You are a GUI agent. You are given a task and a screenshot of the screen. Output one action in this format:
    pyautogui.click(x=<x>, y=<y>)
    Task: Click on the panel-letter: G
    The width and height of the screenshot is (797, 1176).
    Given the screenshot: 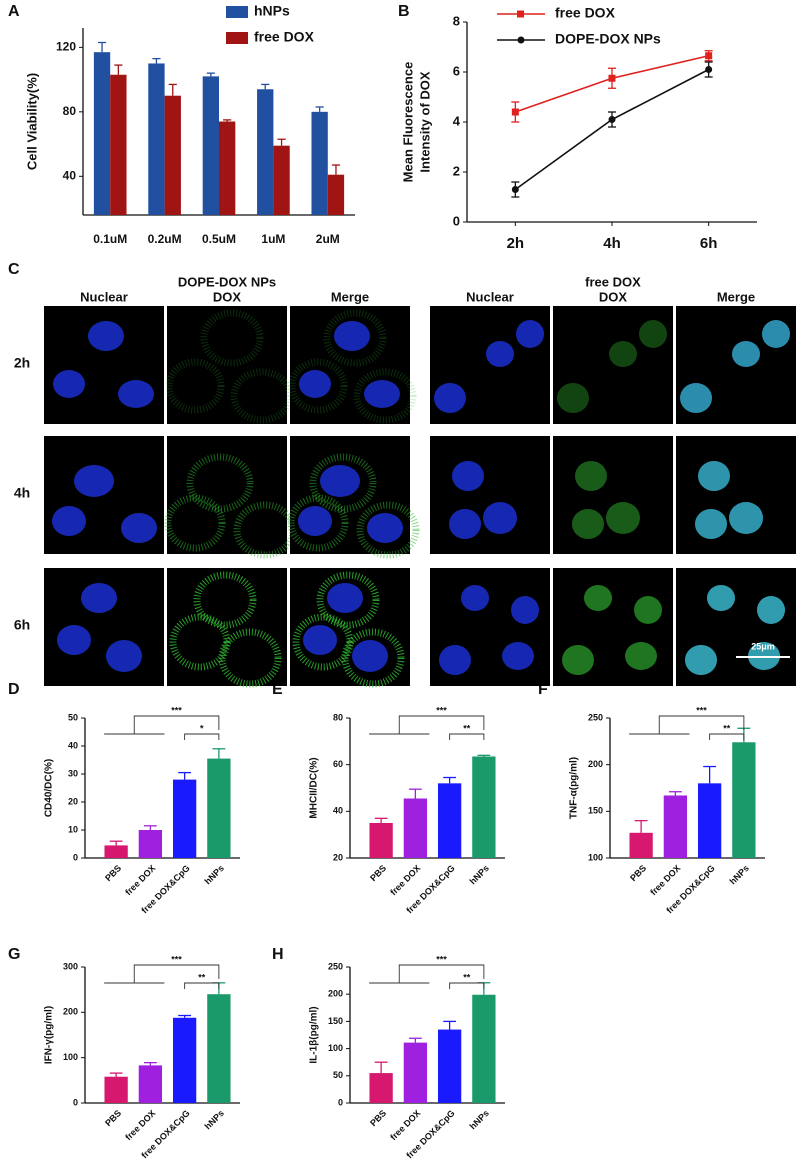 What is the action you would take?
    pyautogui.click(x=14, y=954)
    